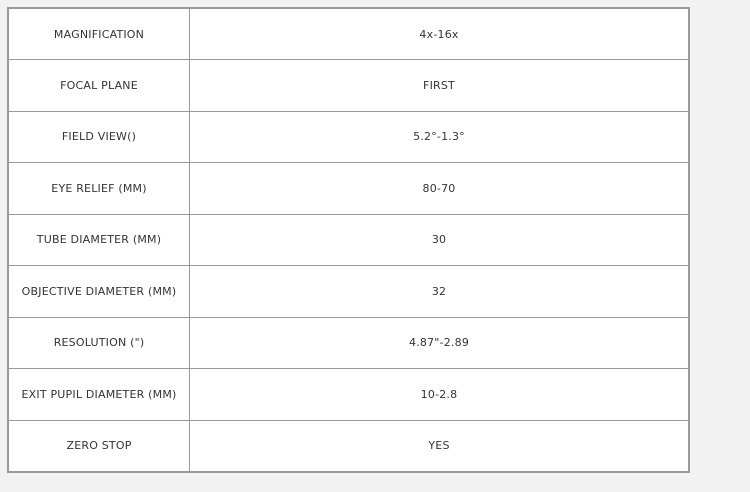 This screenshot has width=750, height=492. What do you see at coordinates (439, 188) in the screenshot?
I see `spec-value-cell: 80-70` at bounding box center [439, 188].